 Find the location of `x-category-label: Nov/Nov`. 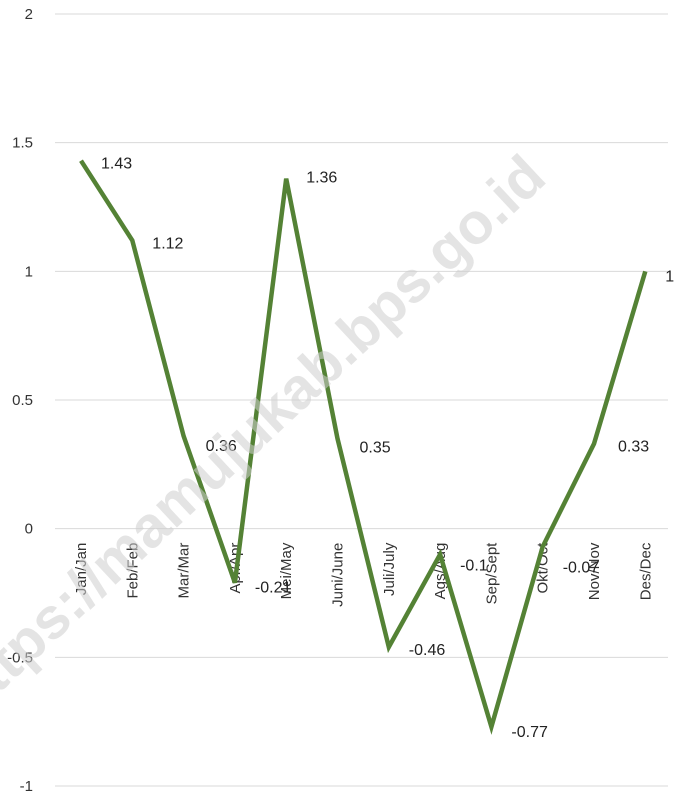

x-category-label: Nov/Nov is located at coordinates (594, 571).